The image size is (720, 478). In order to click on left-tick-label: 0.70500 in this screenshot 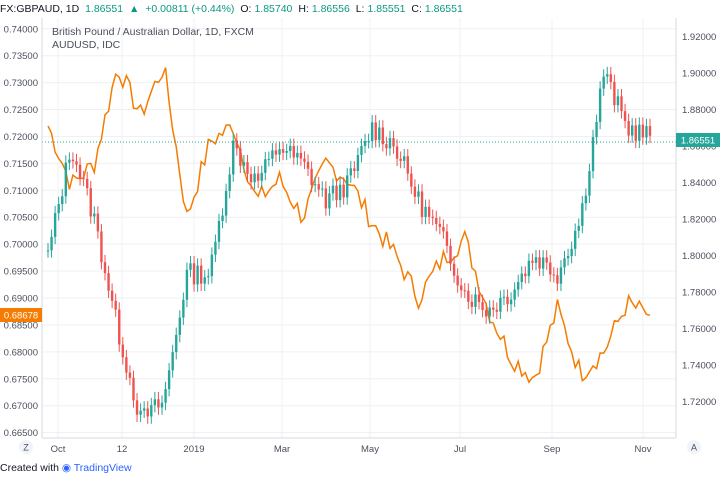, I will do `click(21, 218)`.